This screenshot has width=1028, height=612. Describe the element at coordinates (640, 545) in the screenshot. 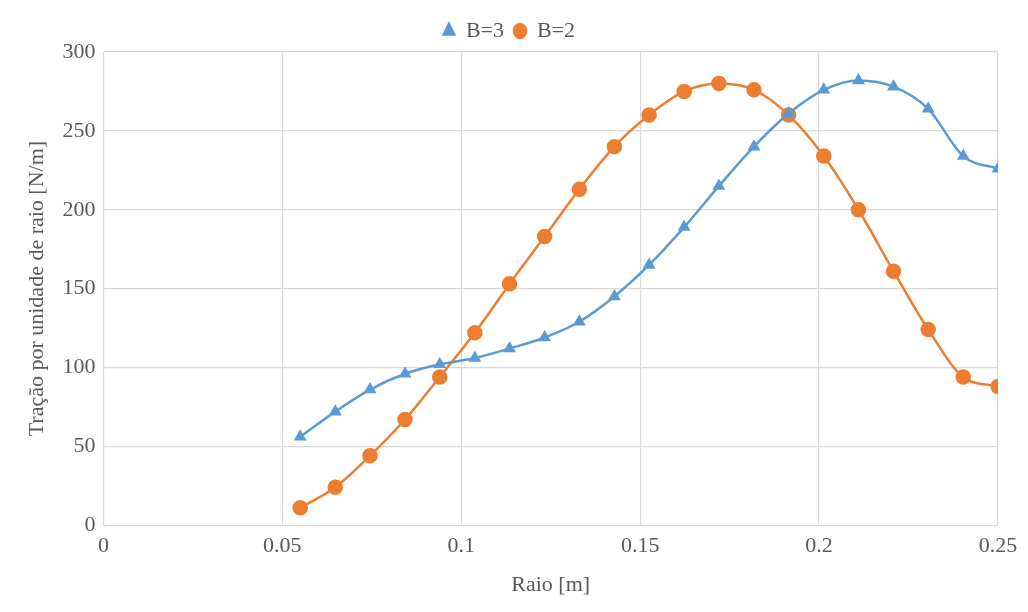

I see `x-tick-label: 0.15` at that location.